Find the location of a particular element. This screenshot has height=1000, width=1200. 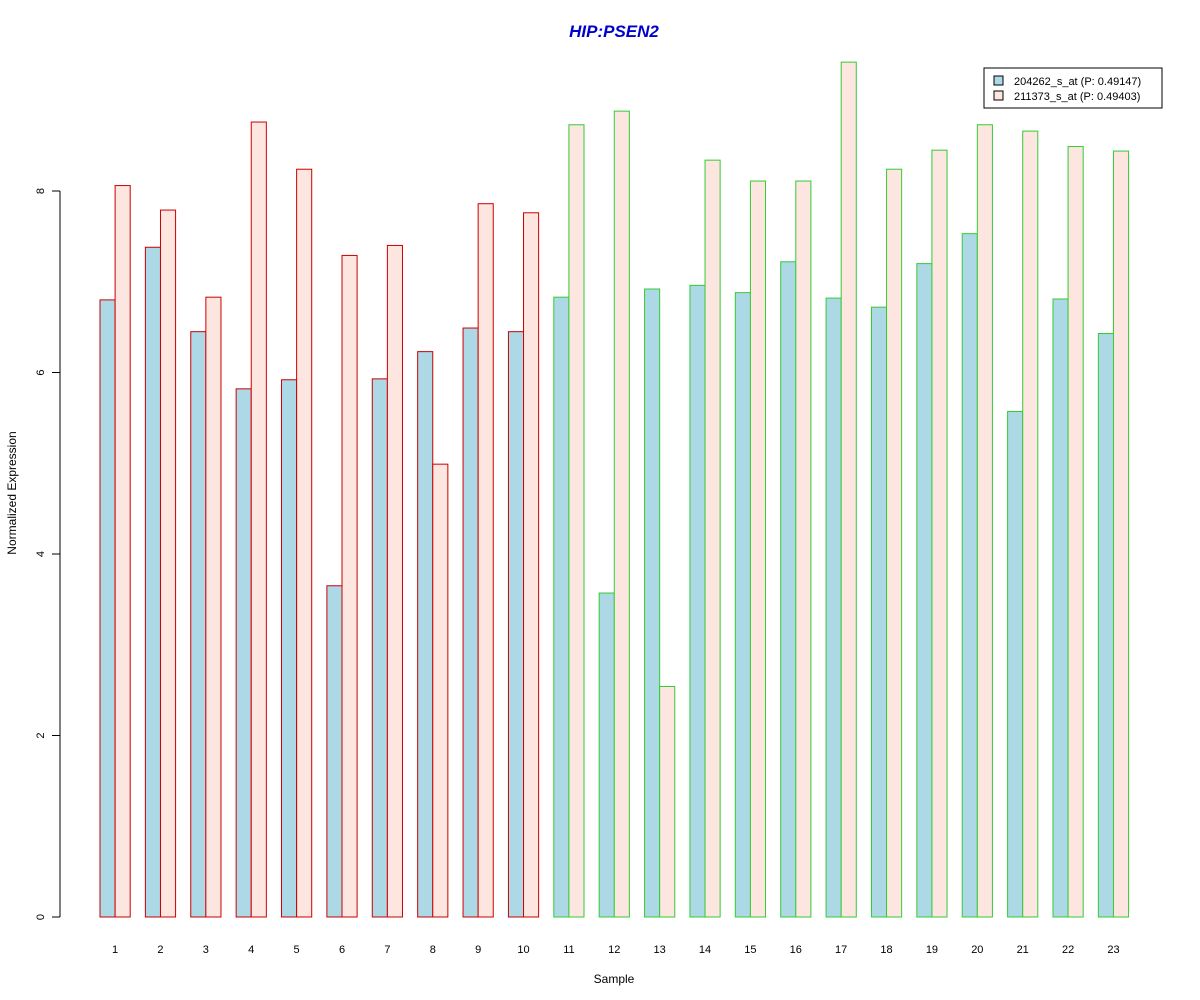

x-tick-labels: 1 2 3 4 5 6 7 8 9 10 11 12 13 14 15 16 17 18 19 20 21 22 23 is located at coordinates (616, 950).